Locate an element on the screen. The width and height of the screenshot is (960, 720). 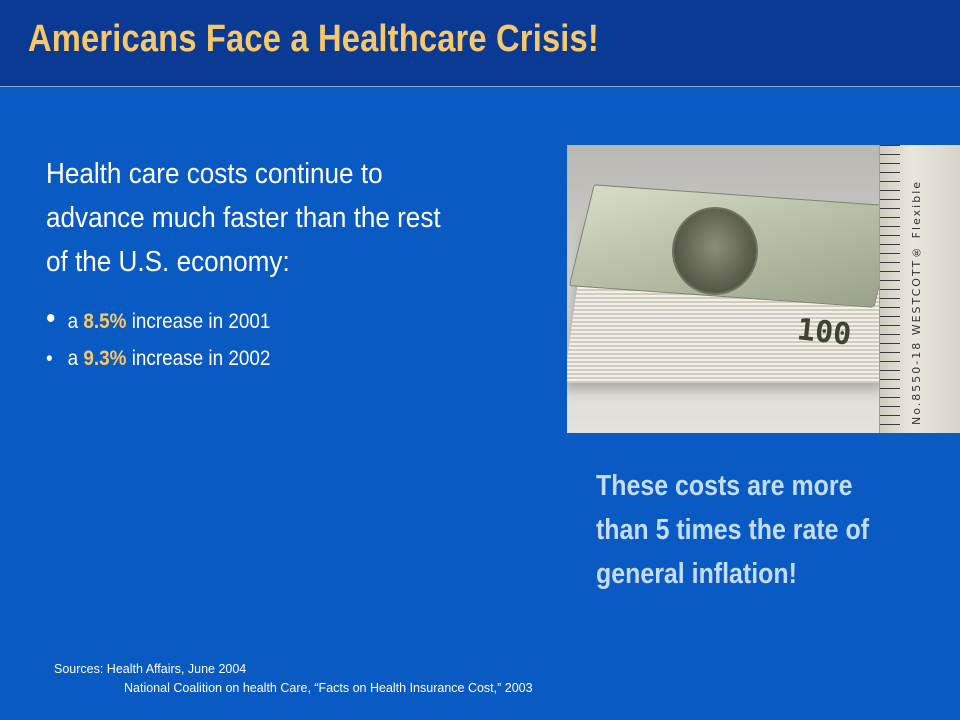
bullet-suffix: increase in 2002 is located at coordinates (198, 358).